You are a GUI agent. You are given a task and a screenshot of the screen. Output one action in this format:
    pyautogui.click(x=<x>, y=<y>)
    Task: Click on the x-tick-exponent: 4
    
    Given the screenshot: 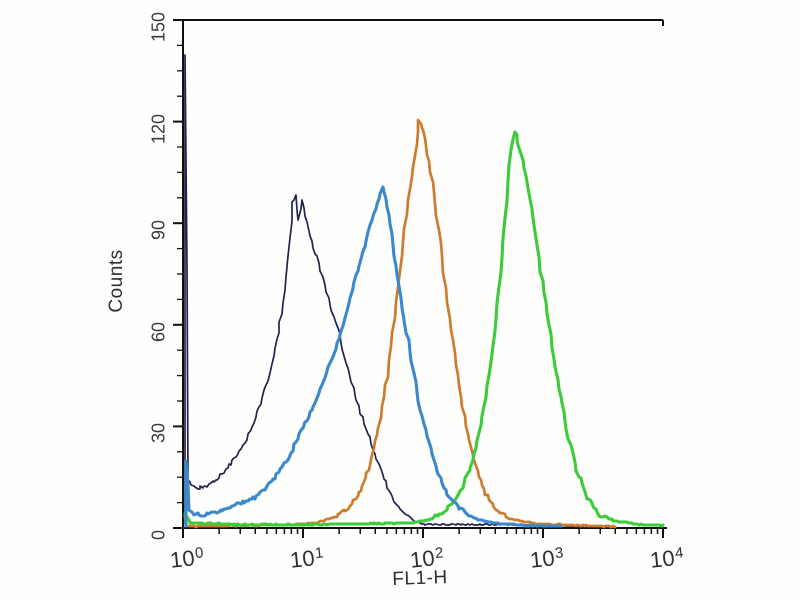 What is the action you would take?
    pyautogui.click(x=679, y=553)
    